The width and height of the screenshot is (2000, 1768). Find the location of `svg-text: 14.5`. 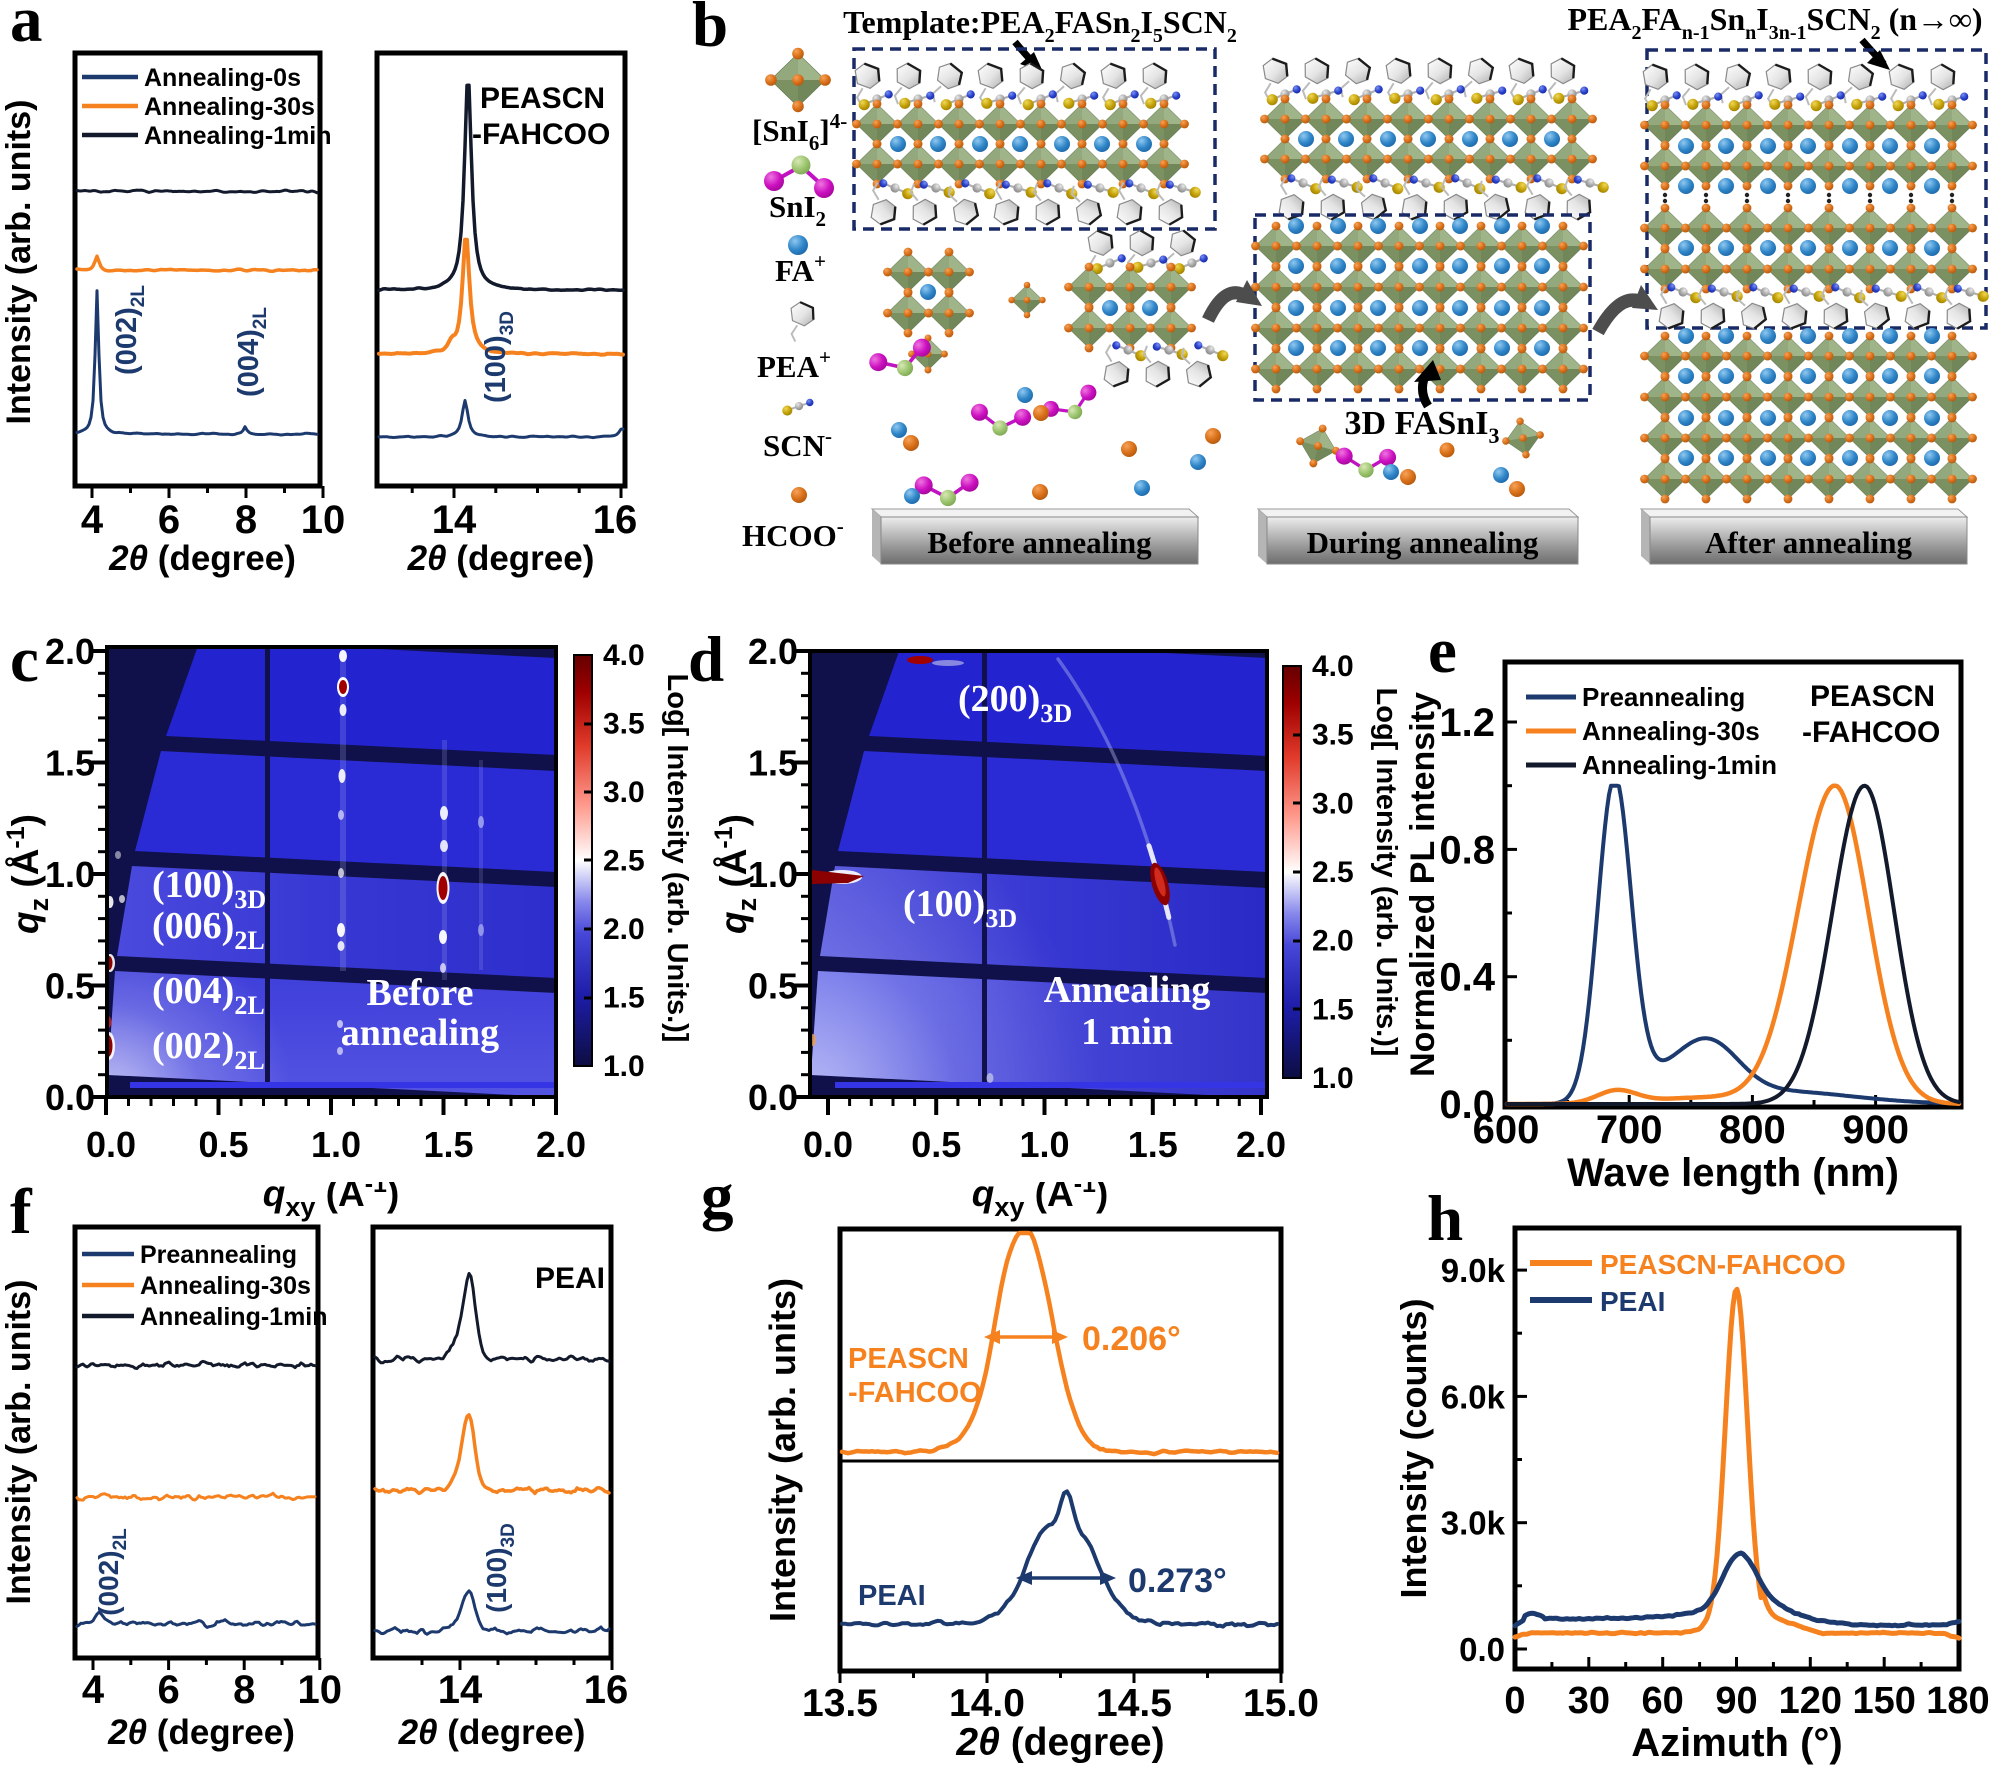

svg-text: 14.5 is located at coordinates (1134, 1703).